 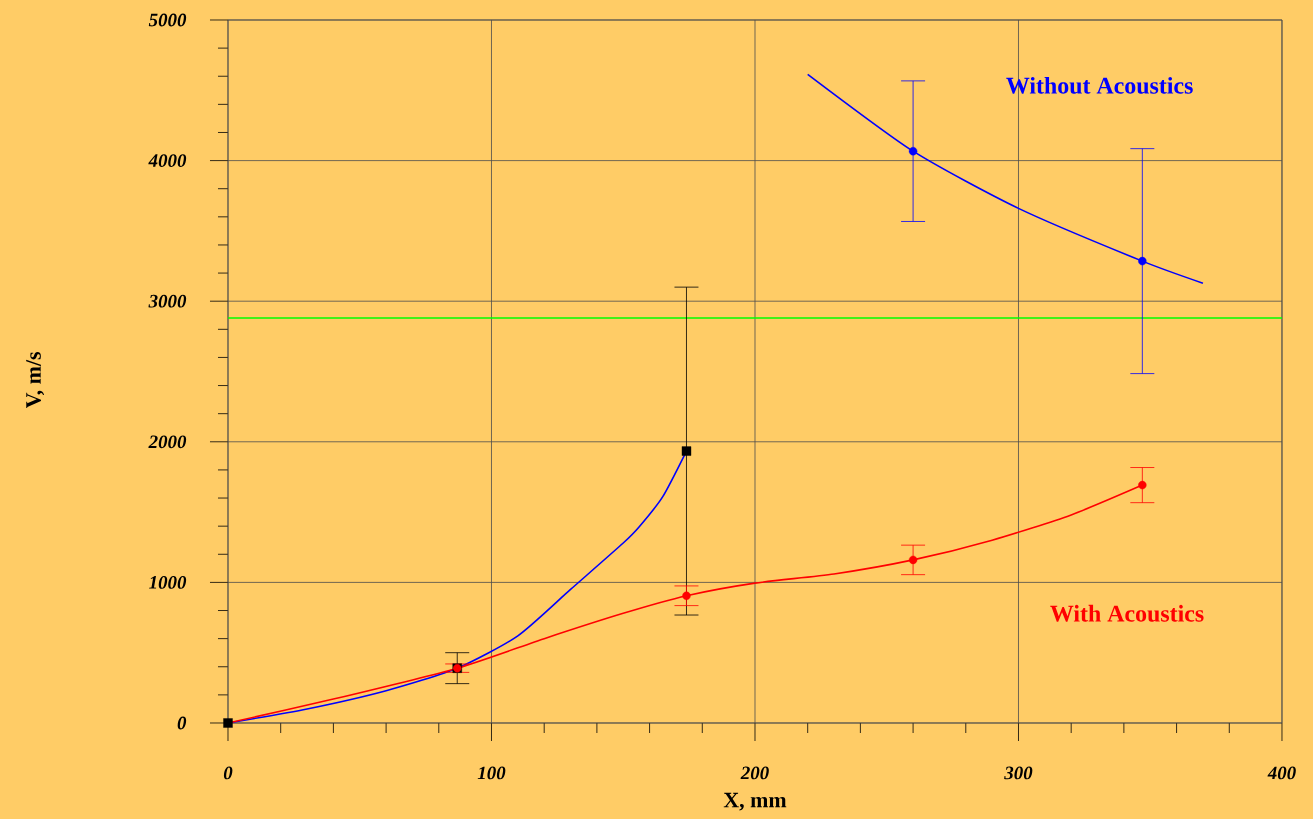 What do you see at coordinates (755, 801) in the screenshot?
I see `x-axis-title: X, mm` at bounding box center [755, 801].